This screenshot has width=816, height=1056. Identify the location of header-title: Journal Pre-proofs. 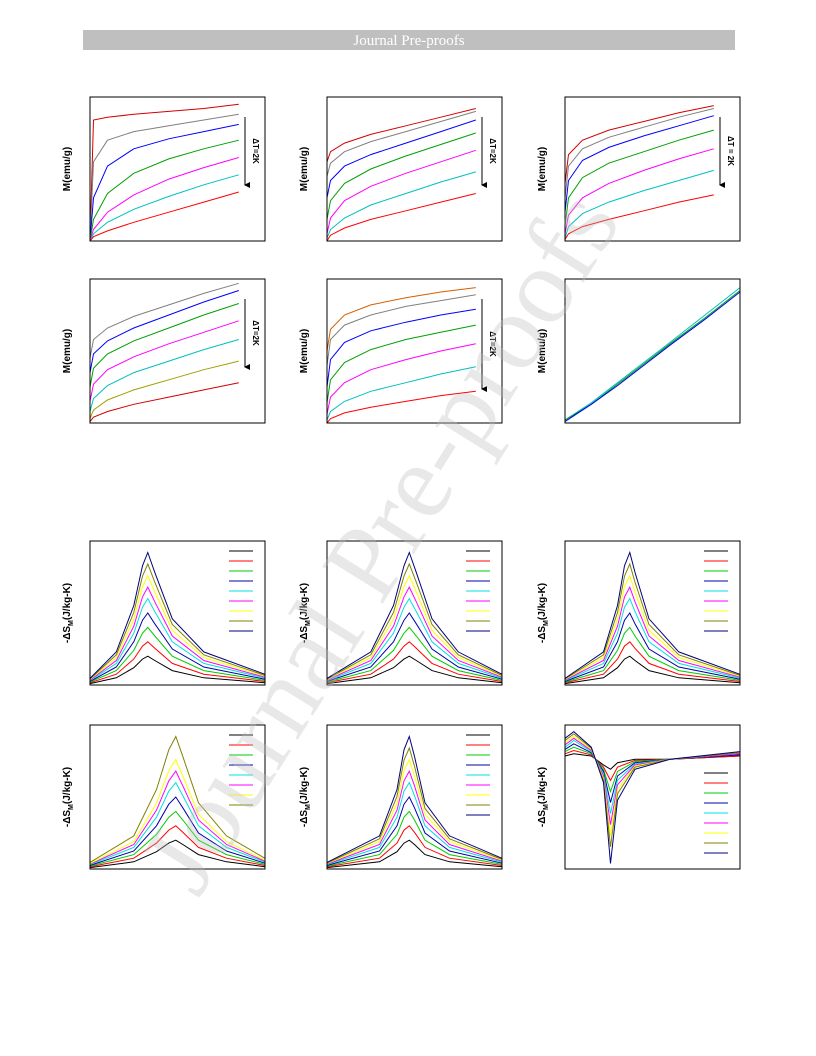
(408, 41).